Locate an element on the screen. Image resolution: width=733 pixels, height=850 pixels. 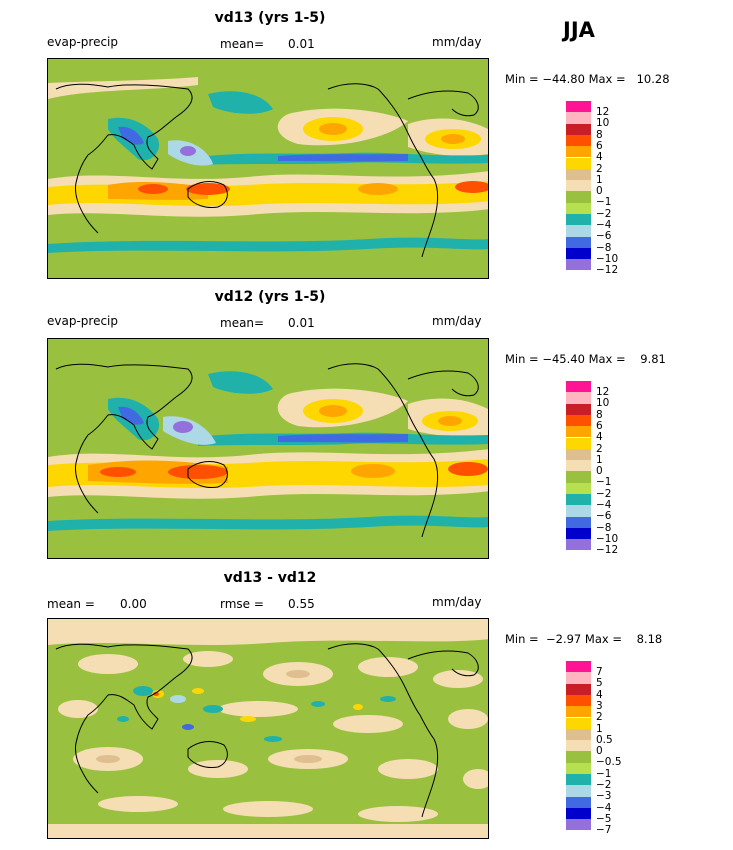
panel-3-mean-label: mean = is located at coordinates (71, 604).